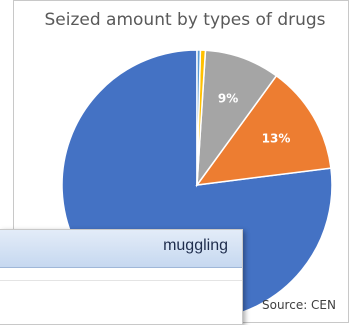  What do you see at coordinates (121, 280) in the screenshot?
I see `overlay-divider` at bounding box center [121, 280].